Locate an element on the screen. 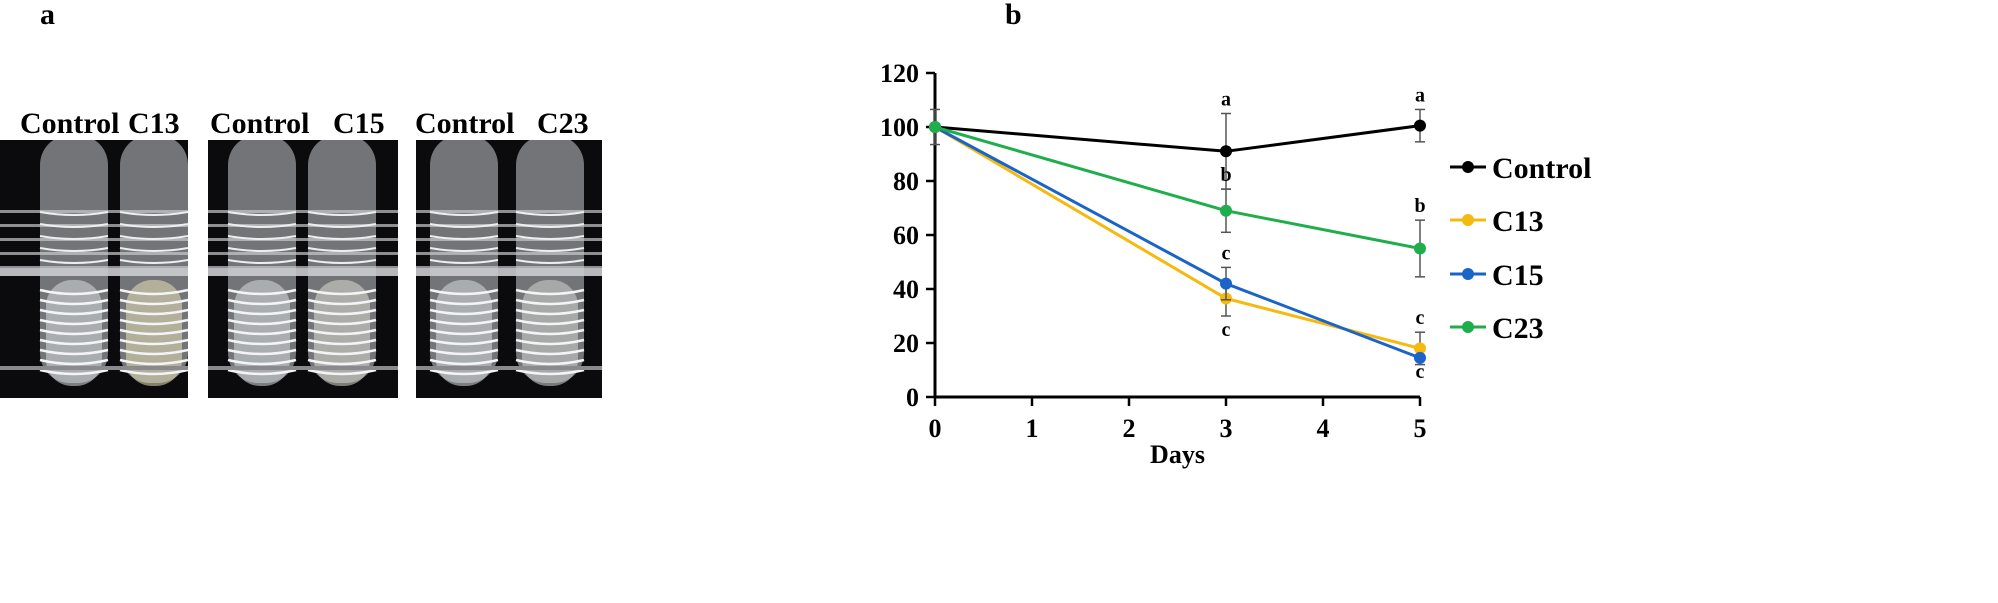  y-tick-label: 60 is located at coordinates (906, 235).